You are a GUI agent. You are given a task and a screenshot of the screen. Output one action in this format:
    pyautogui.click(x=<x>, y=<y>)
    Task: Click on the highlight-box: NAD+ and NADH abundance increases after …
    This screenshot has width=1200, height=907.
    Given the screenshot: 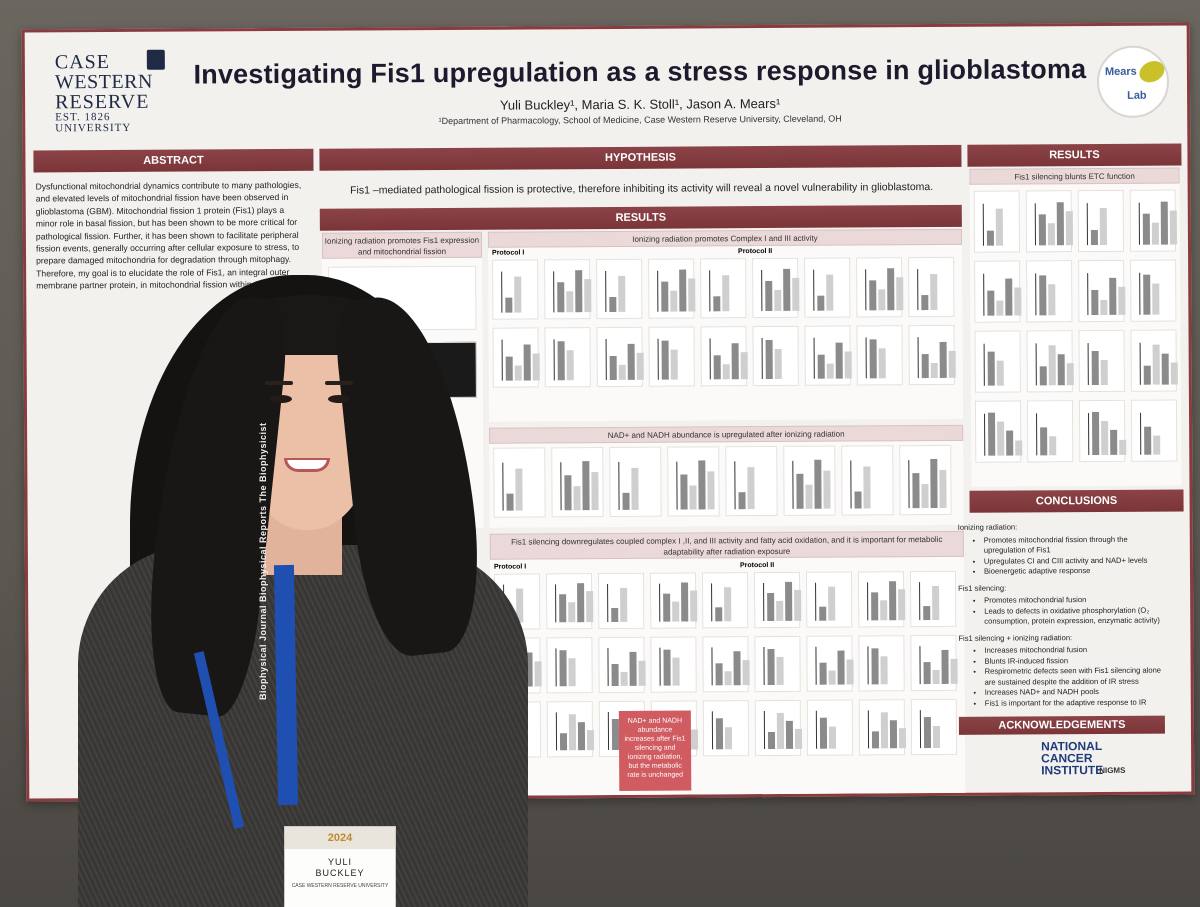 What is the action you would take?
    pyautogui.click(x=655, y=750)
    